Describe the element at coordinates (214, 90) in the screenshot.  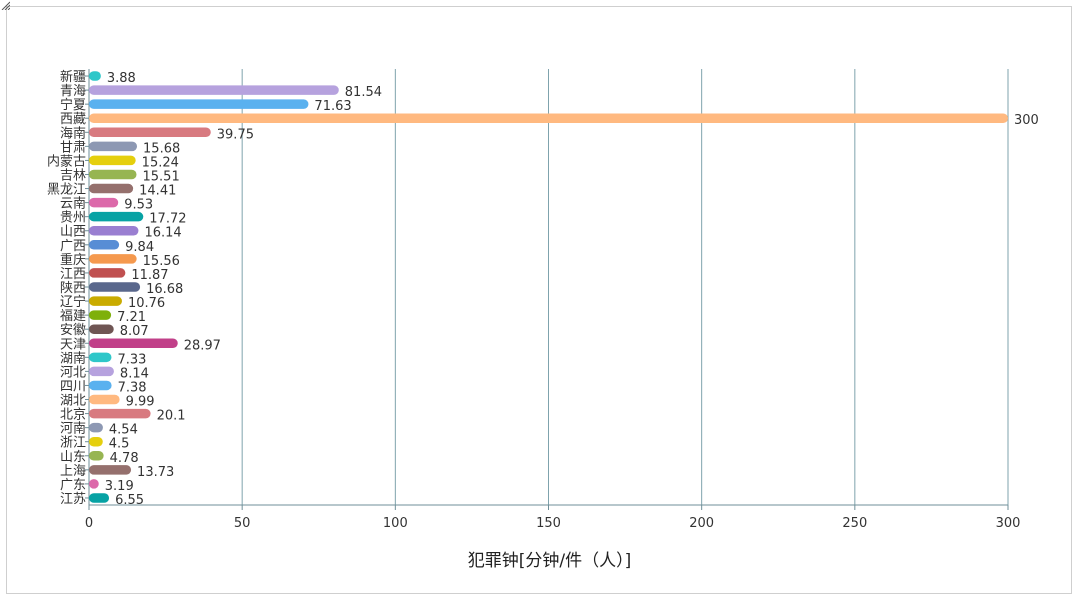
I see `bar-青海` at that location.